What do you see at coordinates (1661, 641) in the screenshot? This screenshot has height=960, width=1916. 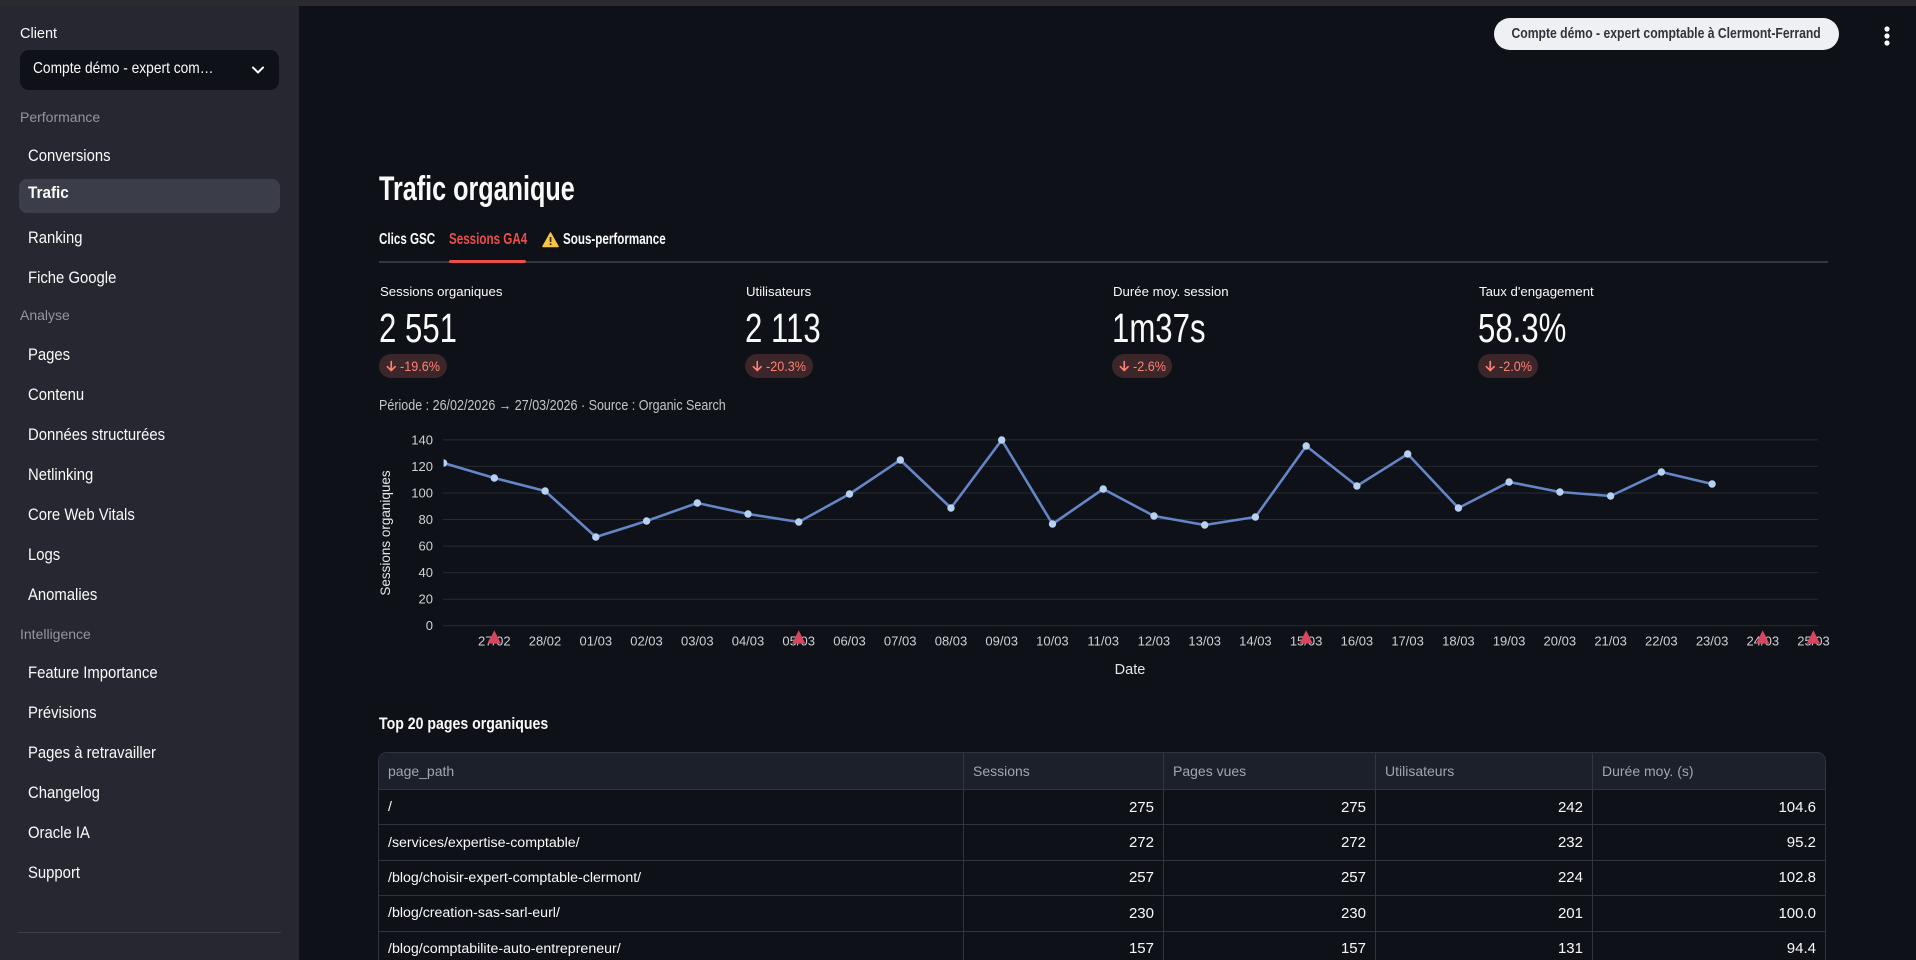 I see `svg-text: 22/03` at bounding box center [1661, 641].